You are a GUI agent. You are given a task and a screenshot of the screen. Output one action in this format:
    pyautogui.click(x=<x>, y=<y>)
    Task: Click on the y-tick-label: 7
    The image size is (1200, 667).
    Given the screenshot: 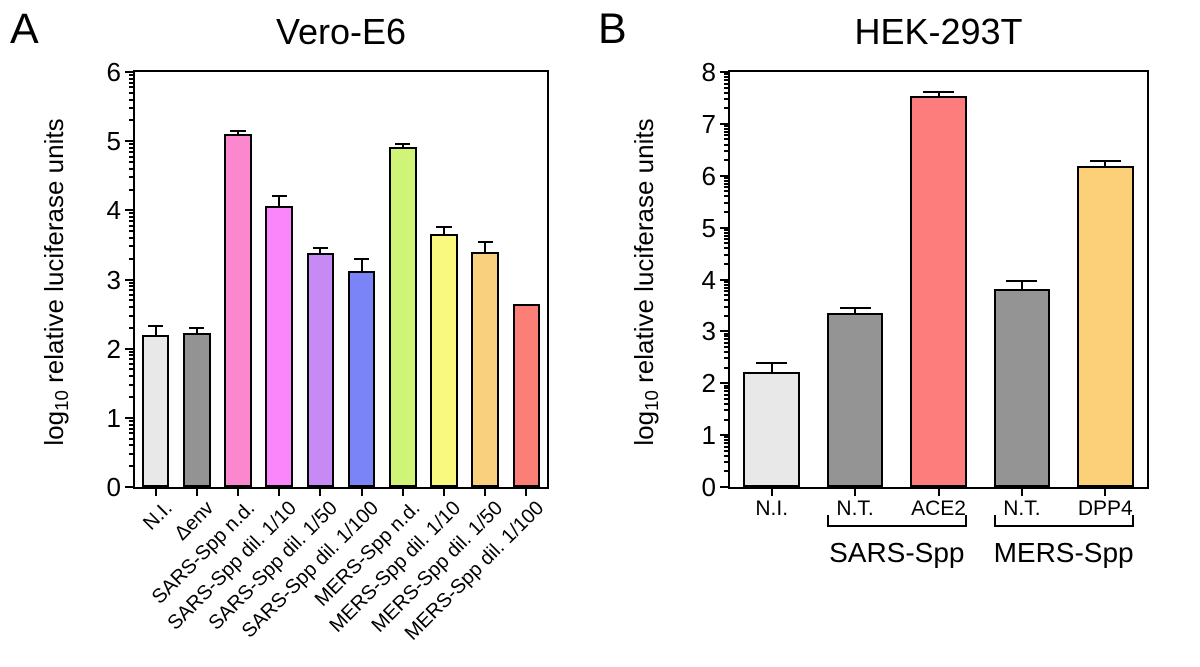 What is the action you would take?
    pyautogui.click(x=708, y=123)
    